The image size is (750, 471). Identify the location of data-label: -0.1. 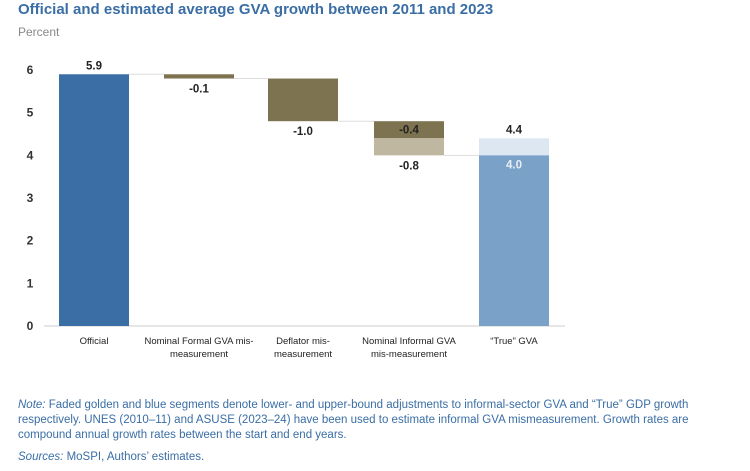
(199, 90).